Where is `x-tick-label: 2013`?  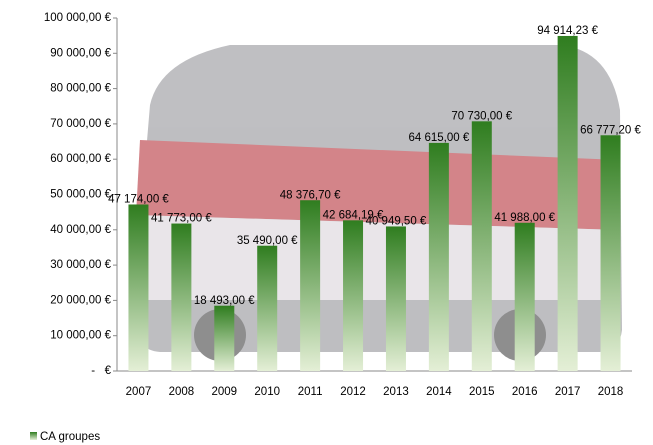 x-tick-label: 2013 is located at coordinates (396, 392).